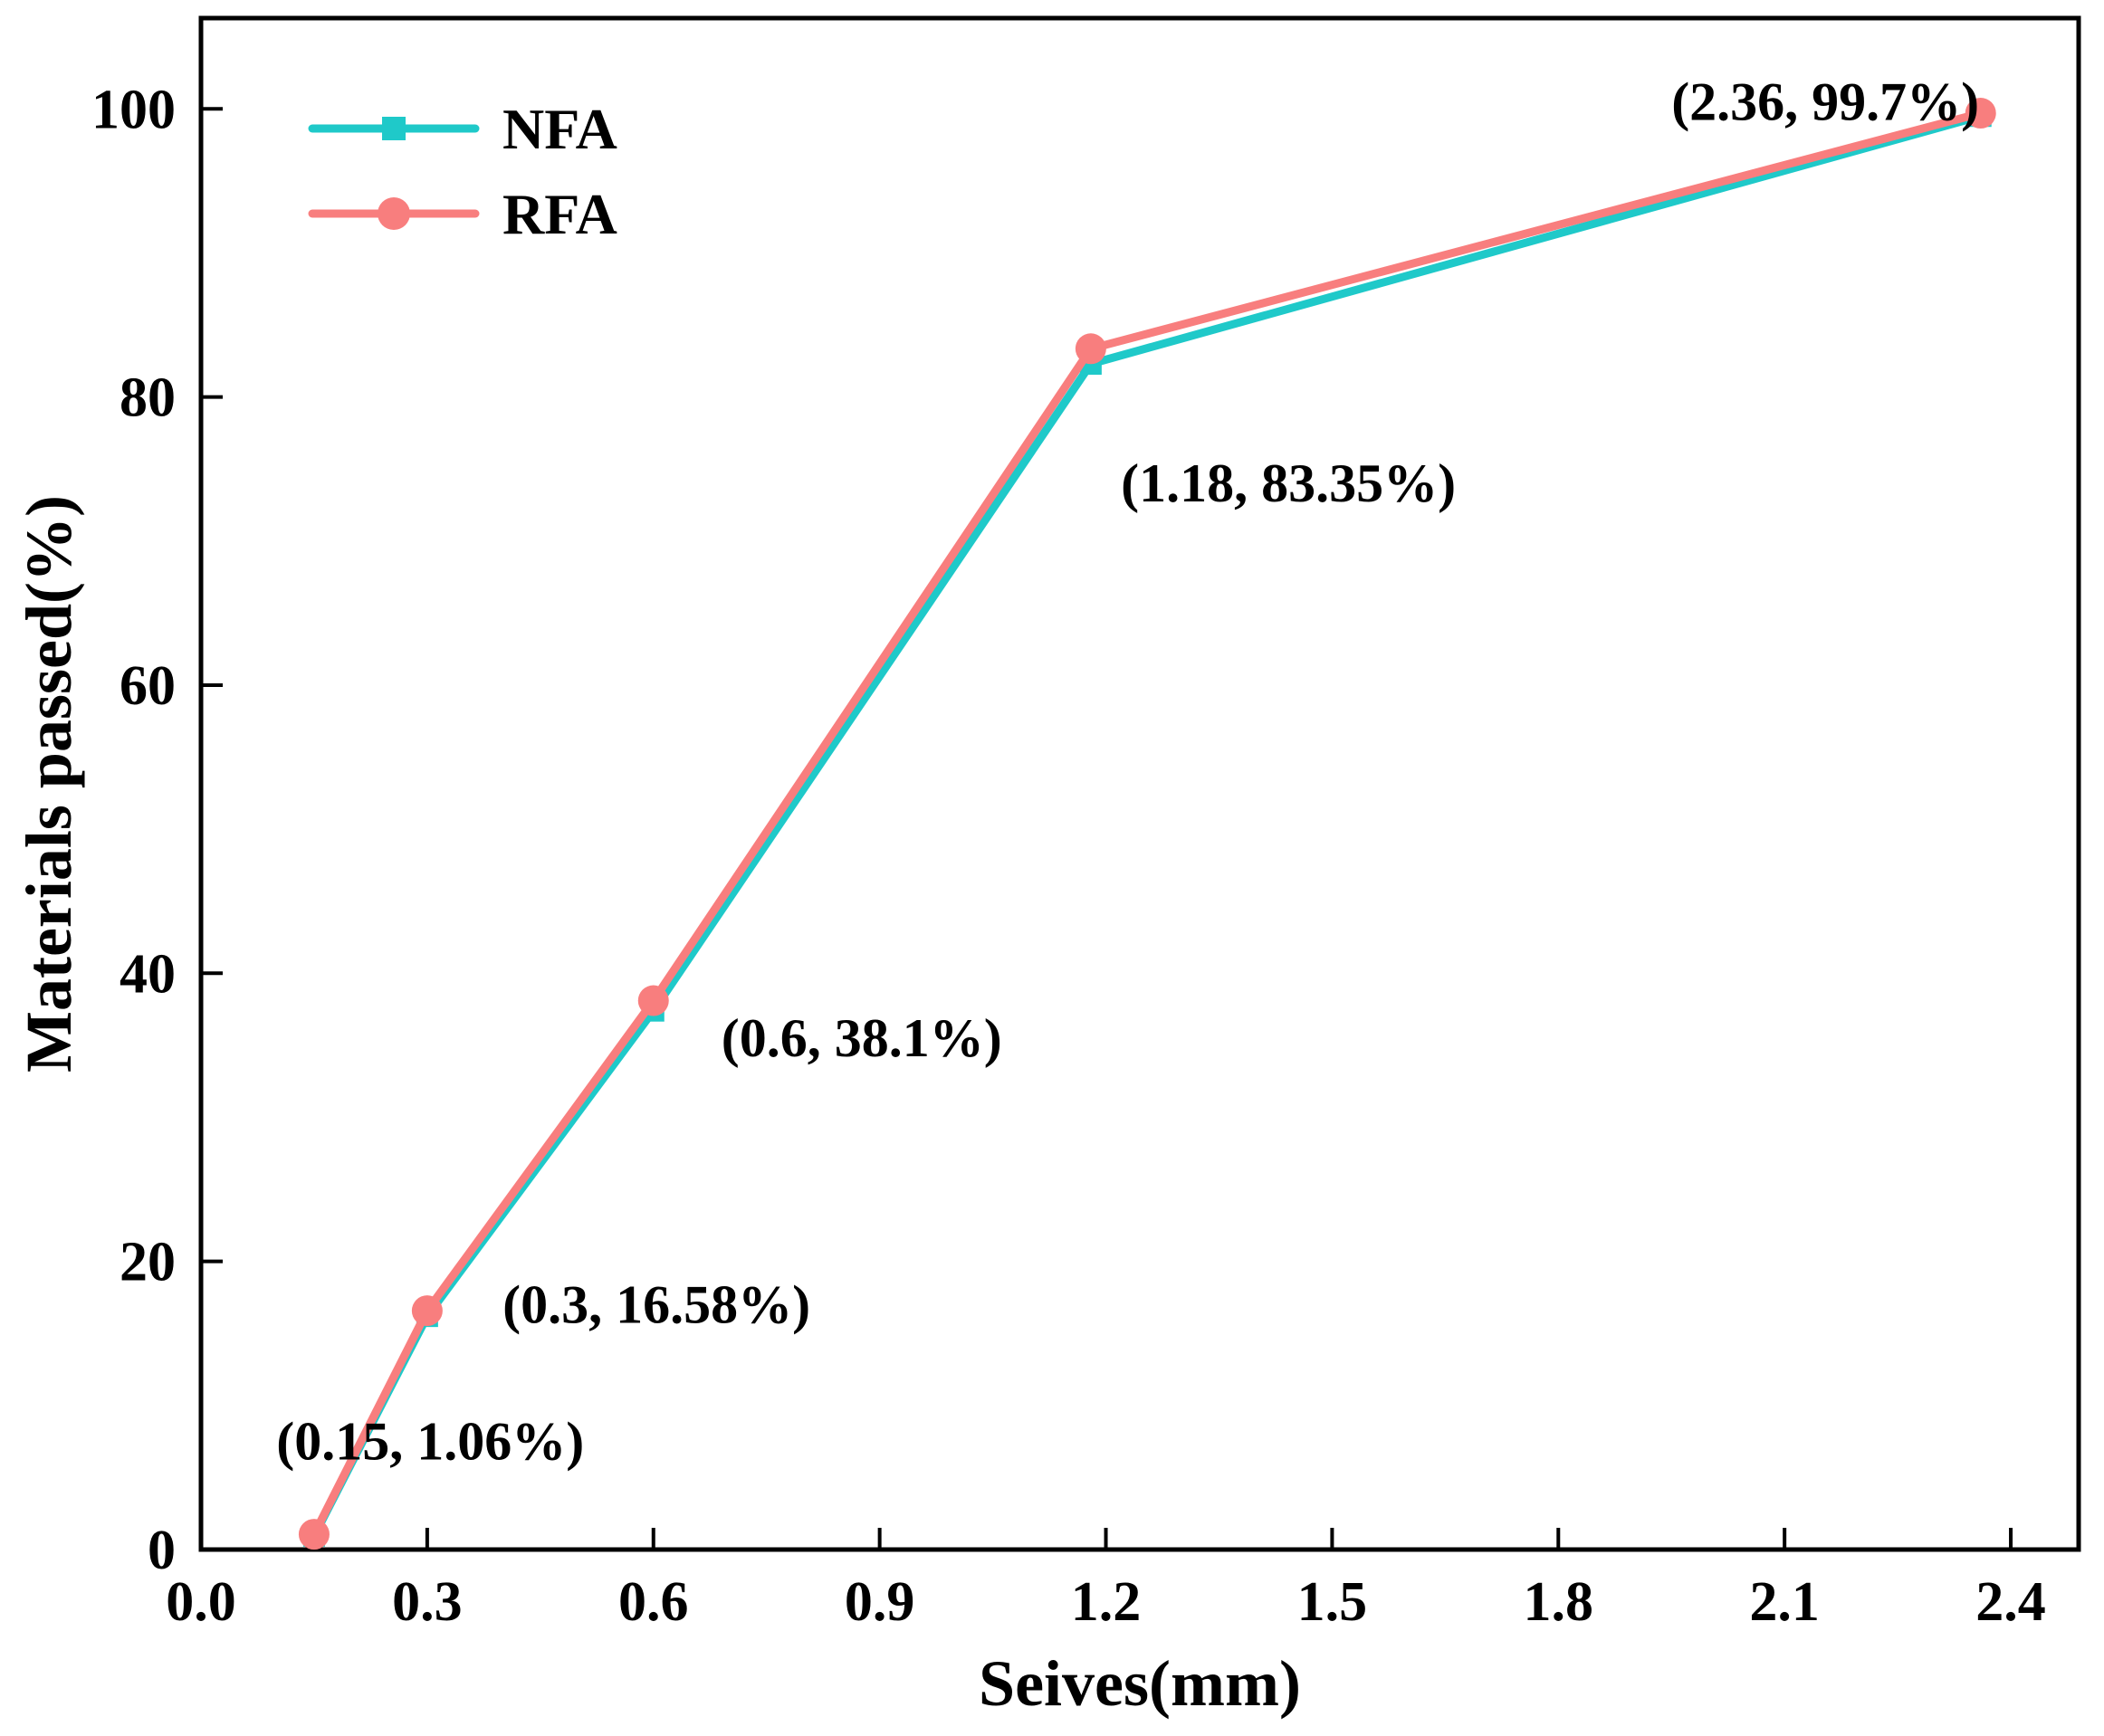 This screenshot has width=2104, height=1736. I want to click on x-axis-title: Seives(mm), so click(1140, 1683).